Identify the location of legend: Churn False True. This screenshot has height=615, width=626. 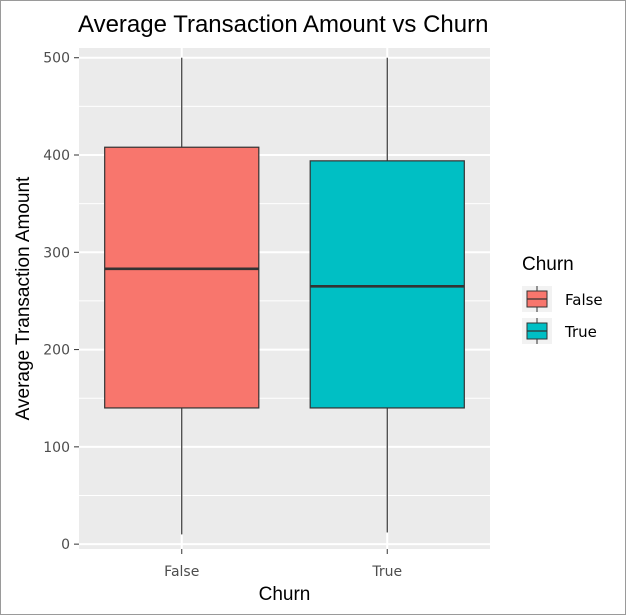
(562, 299).